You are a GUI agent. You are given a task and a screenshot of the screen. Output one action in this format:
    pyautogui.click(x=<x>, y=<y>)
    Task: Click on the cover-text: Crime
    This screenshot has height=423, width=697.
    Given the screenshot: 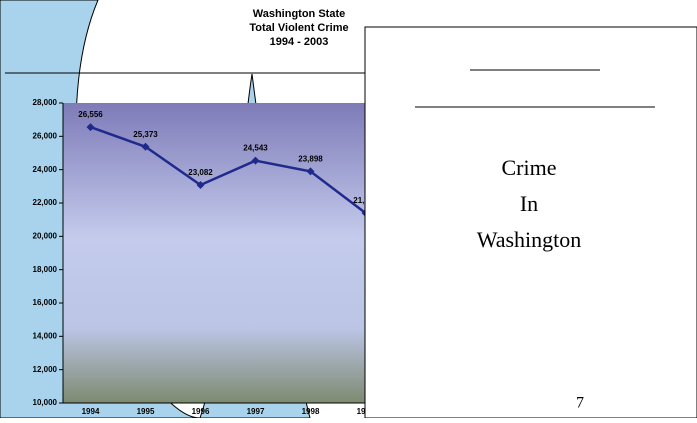 What is the action you would take?
    pyautogui.click(x=529, y=167)
    